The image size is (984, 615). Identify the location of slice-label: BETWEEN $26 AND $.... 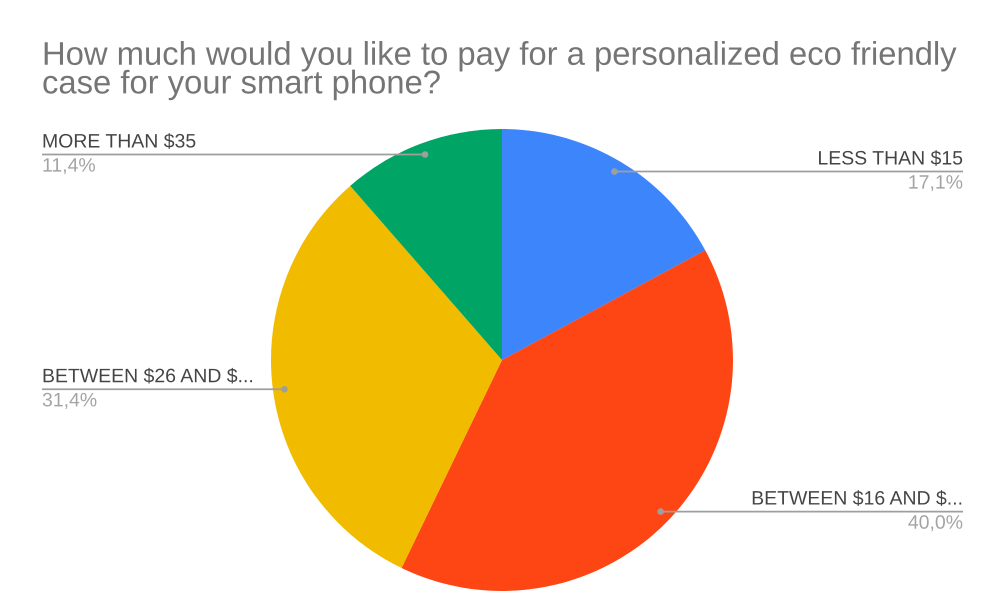
(148, 376).